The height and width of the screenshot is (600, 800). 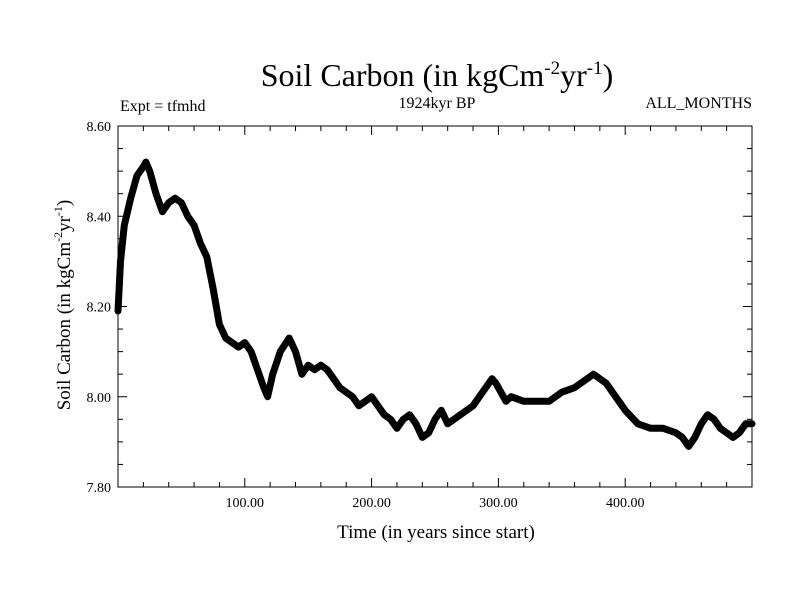 I want to click on x-tick-label: 100.00, so click(x=245, y=503).